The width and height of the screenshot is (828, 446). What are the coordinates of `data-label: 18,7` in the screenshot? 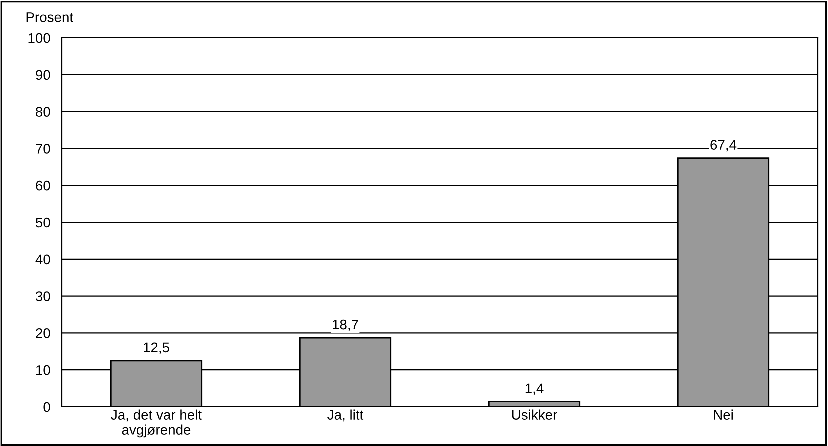 It's located at (345, 326).